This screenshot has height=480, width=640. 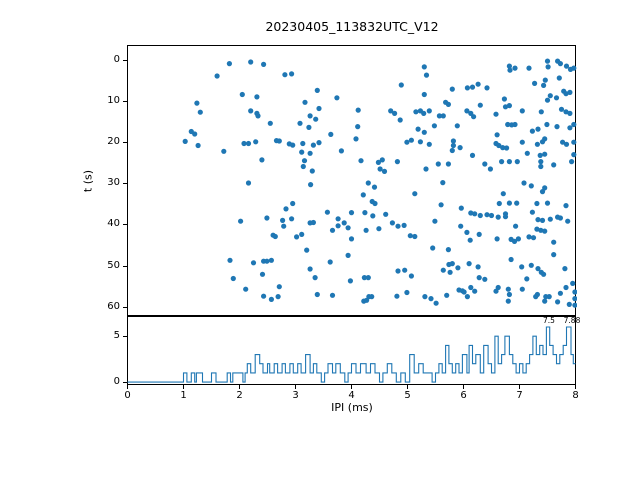 What do you see at coordinates (116, 381) in the screenshot?
I see `y-tick-label: 0` at bounding box center [116, 381].